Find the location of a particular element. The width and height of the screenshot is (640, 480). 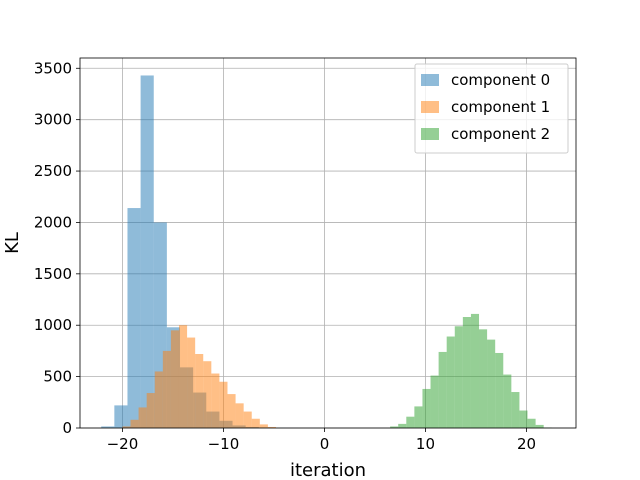

y-tick-label: 500 is located at coordinates (57, 377).